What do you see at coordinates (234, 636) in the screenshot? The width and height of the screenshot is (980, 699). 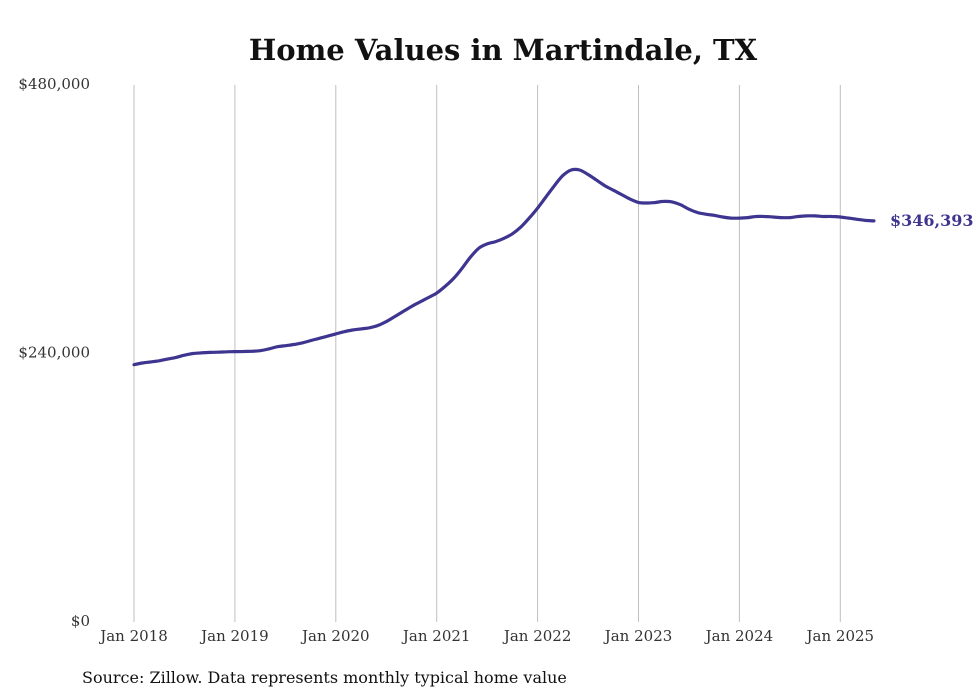 I see `x-tick-label: Jan 2019` at bounding box center [234, 636].